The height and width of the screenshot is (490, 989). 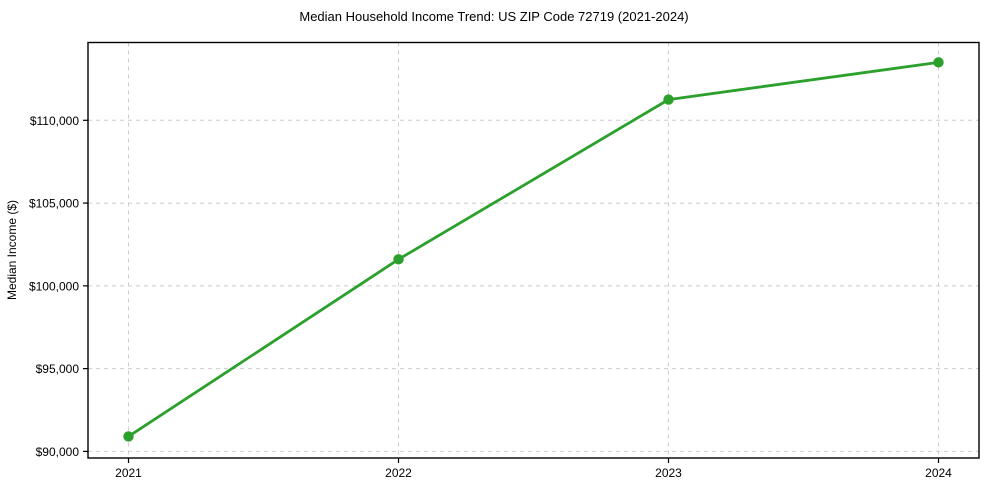 What do you see at coordinates (54, 286) in the screenshot?
I see `y-tick-label: $100,000` at bounding box center [54, 286].